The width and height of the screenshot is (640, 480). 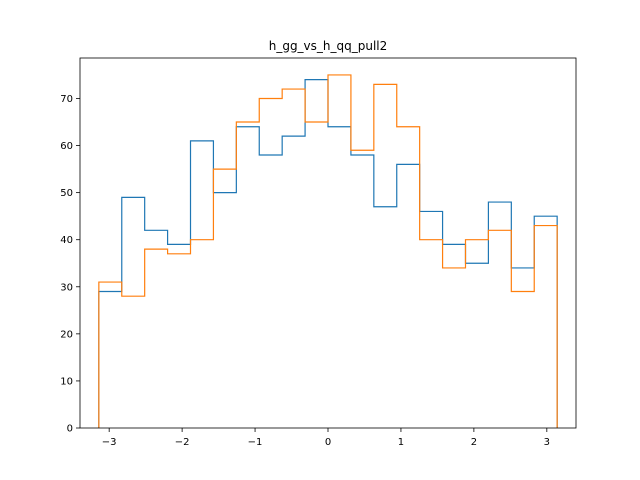 What do you see at coordinates (70, 429) in the screenshot?
I see `y-tick-label: 0` at bounding box center [70, 429].